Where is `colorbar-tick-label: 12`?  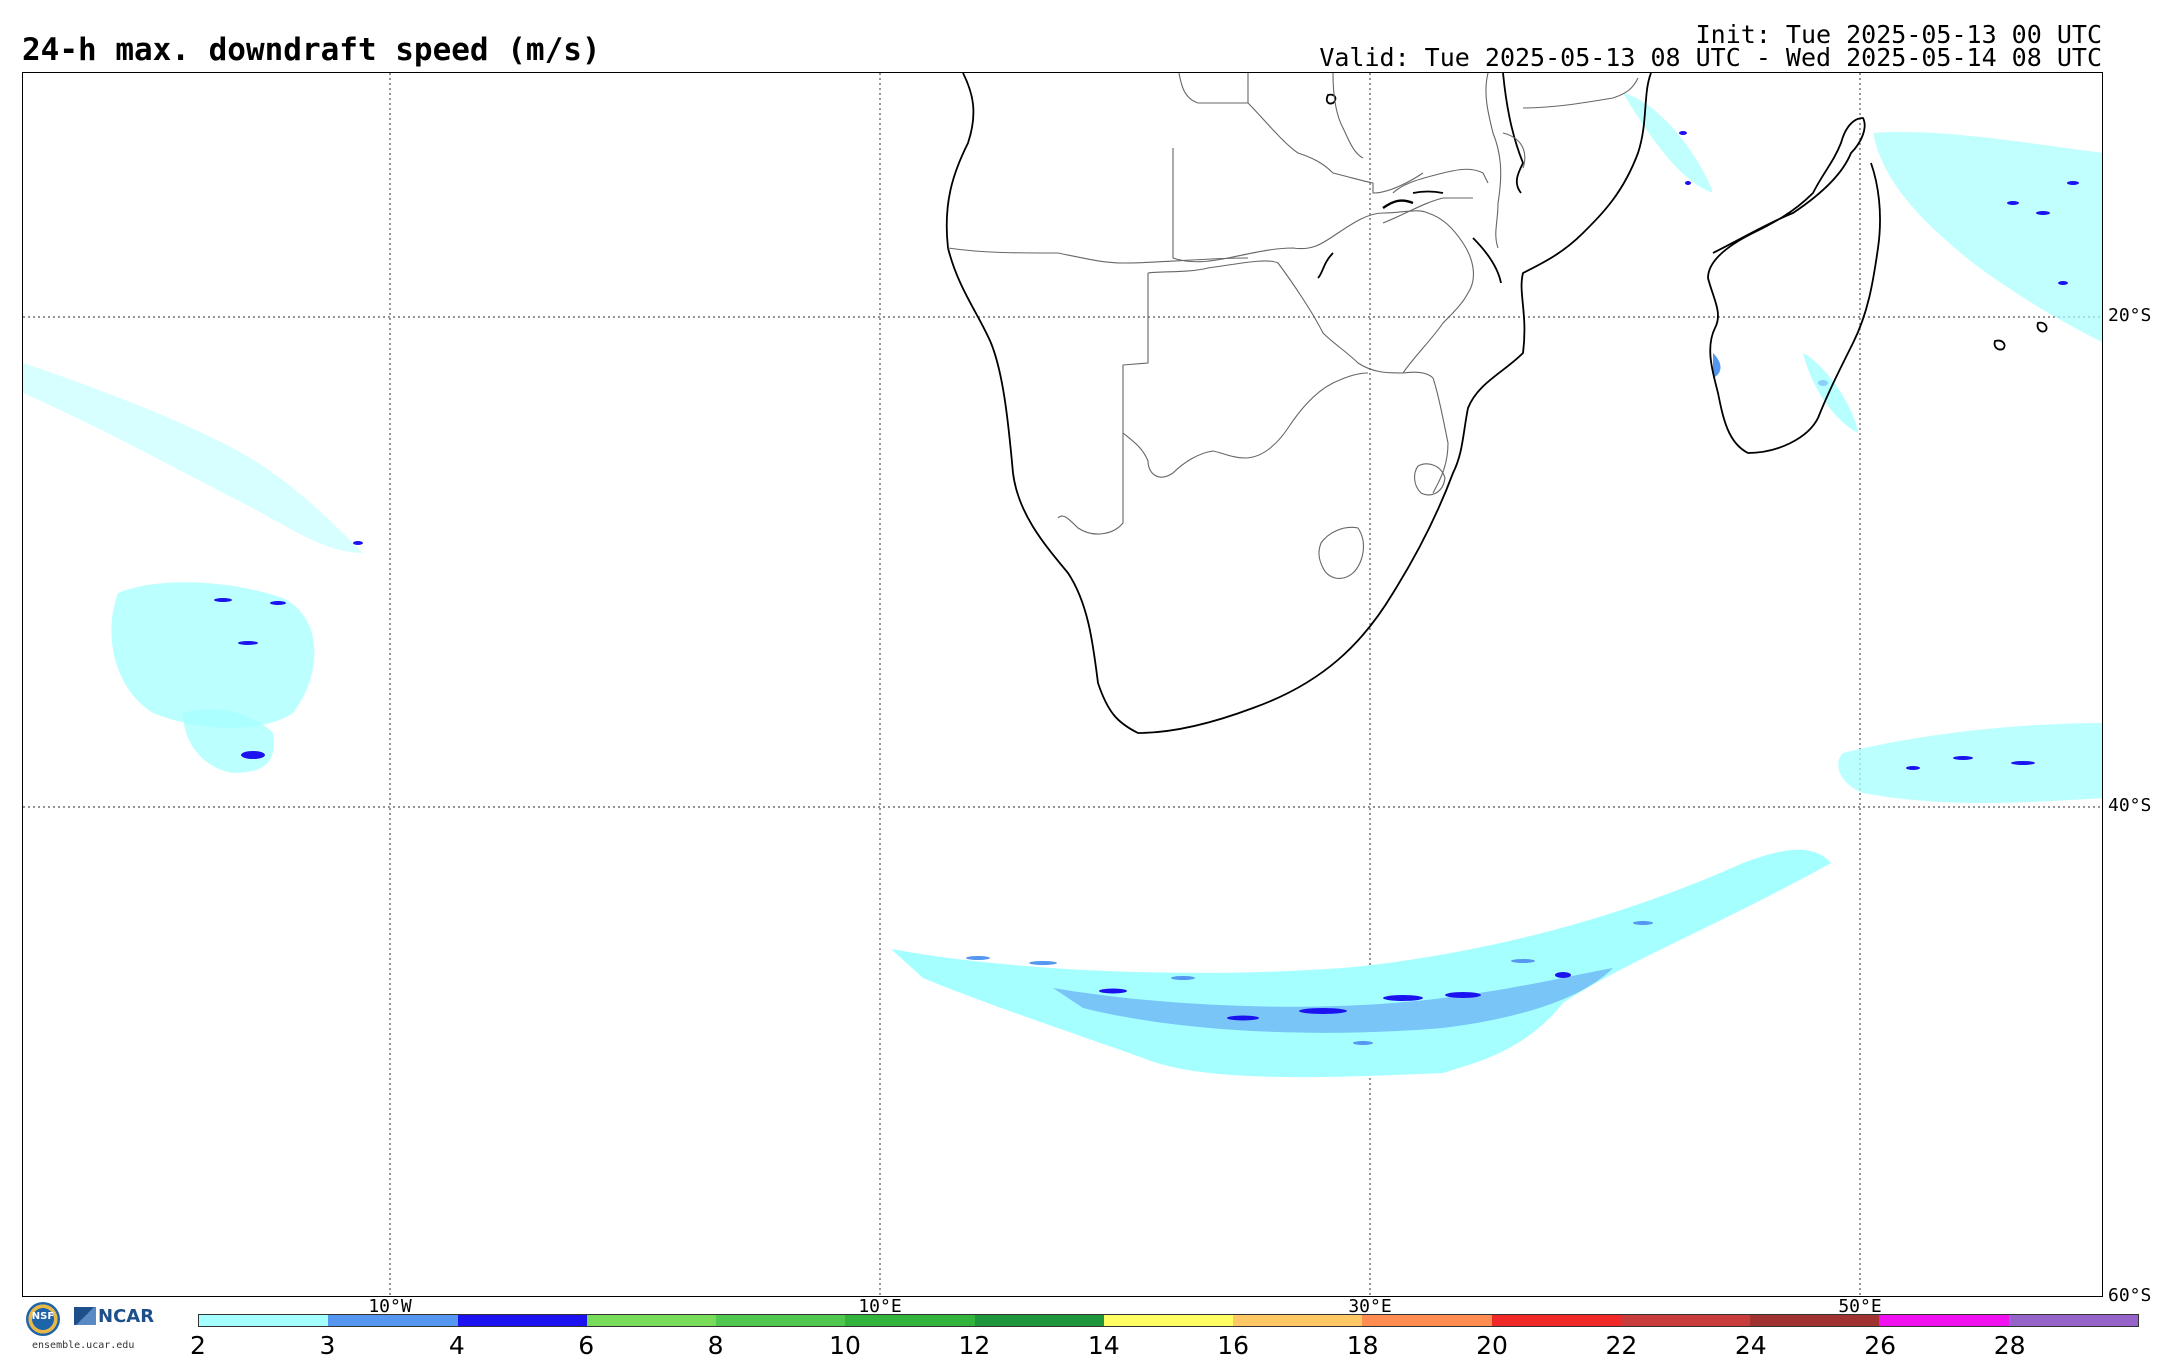
colorbar-tick-label: 12 is located at coordinates (974, 1345).